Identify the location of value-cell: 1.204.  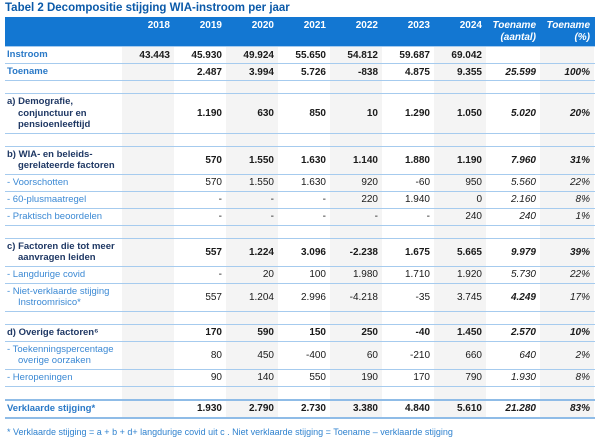
(252, 297).